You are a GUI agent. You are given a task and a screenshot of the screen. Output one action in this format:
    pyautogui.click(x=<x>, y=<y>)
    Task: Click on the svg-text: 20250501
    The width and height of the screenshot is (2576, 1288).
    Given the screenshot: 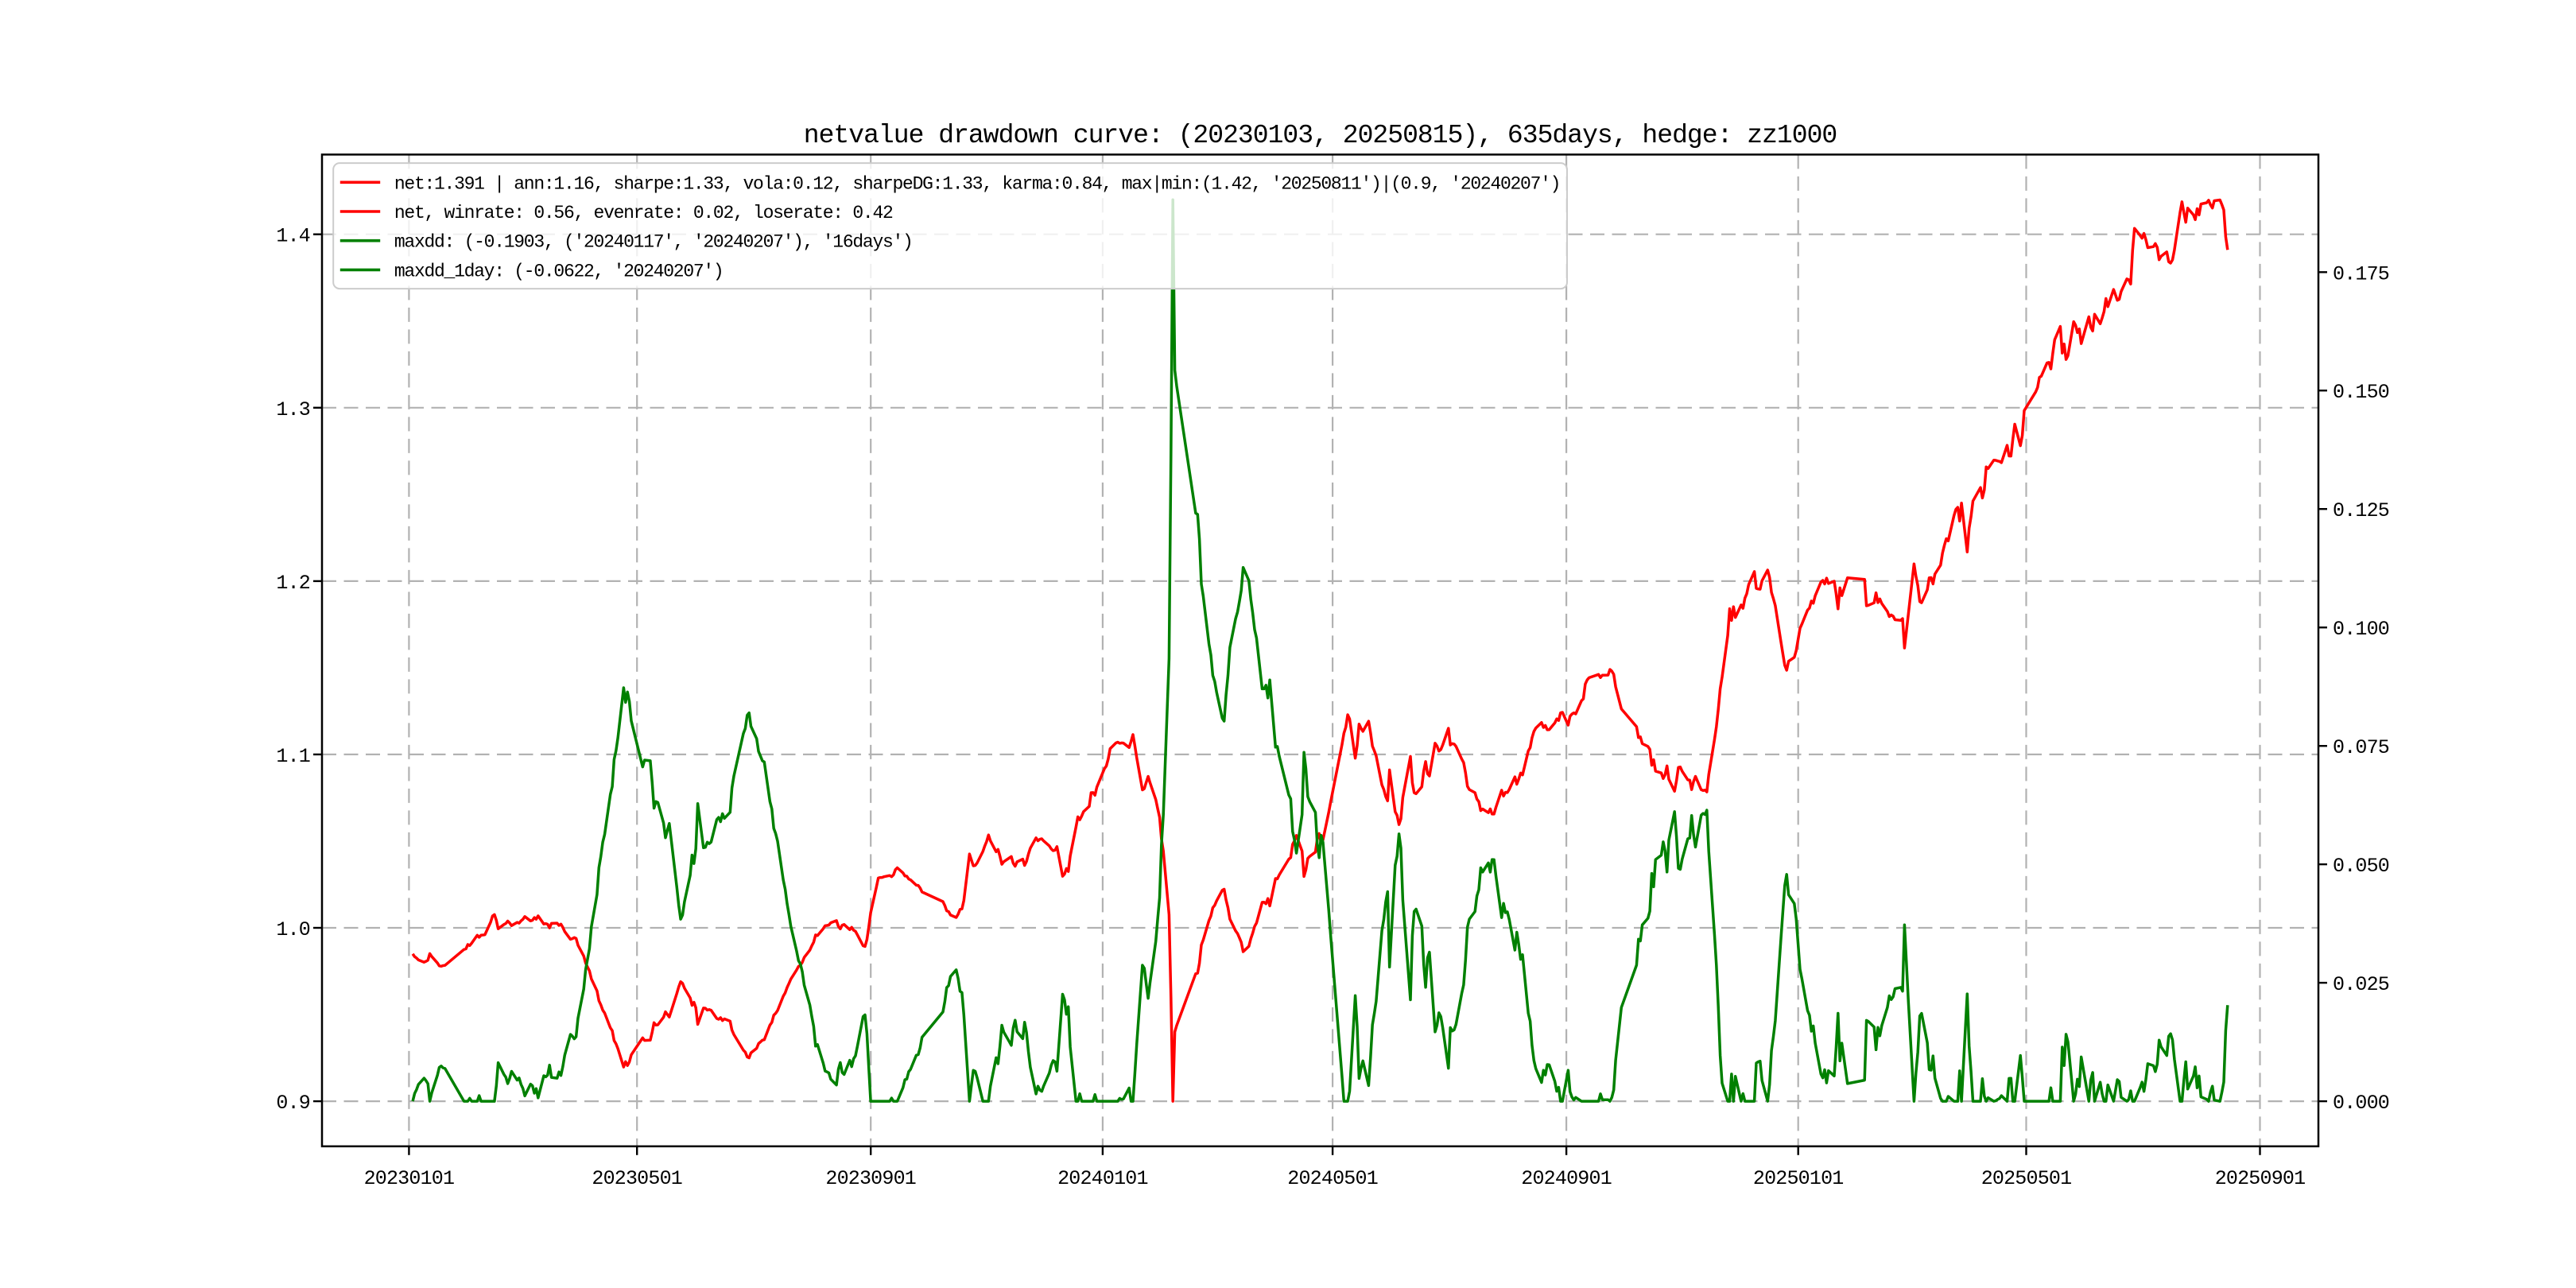 What is the action you would take?
    pyautogui.click(x=2026, y=1178)
    